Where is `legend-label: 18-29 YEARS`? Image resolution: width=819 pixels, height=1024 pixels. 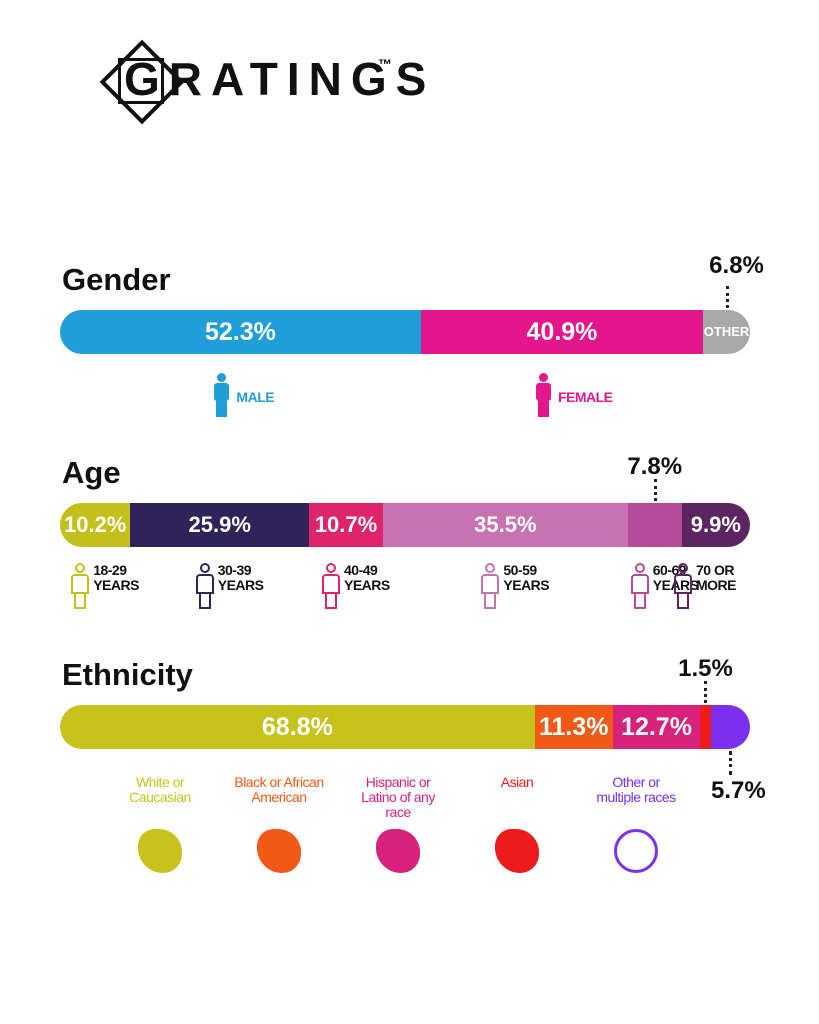
legend-label: 18-29 YEARS is located at coordinates (116, 577).